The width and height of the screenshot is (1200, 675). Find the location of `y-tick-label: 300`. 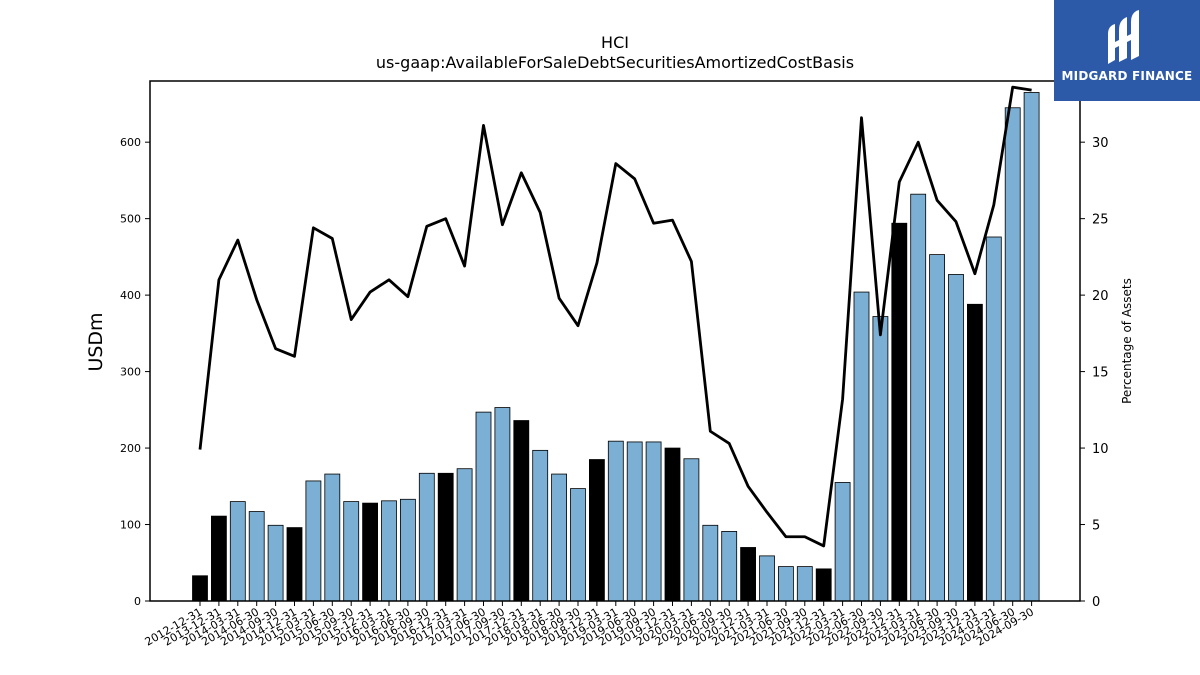

y-tick-label: 300 is located at coordinates (130, 372).